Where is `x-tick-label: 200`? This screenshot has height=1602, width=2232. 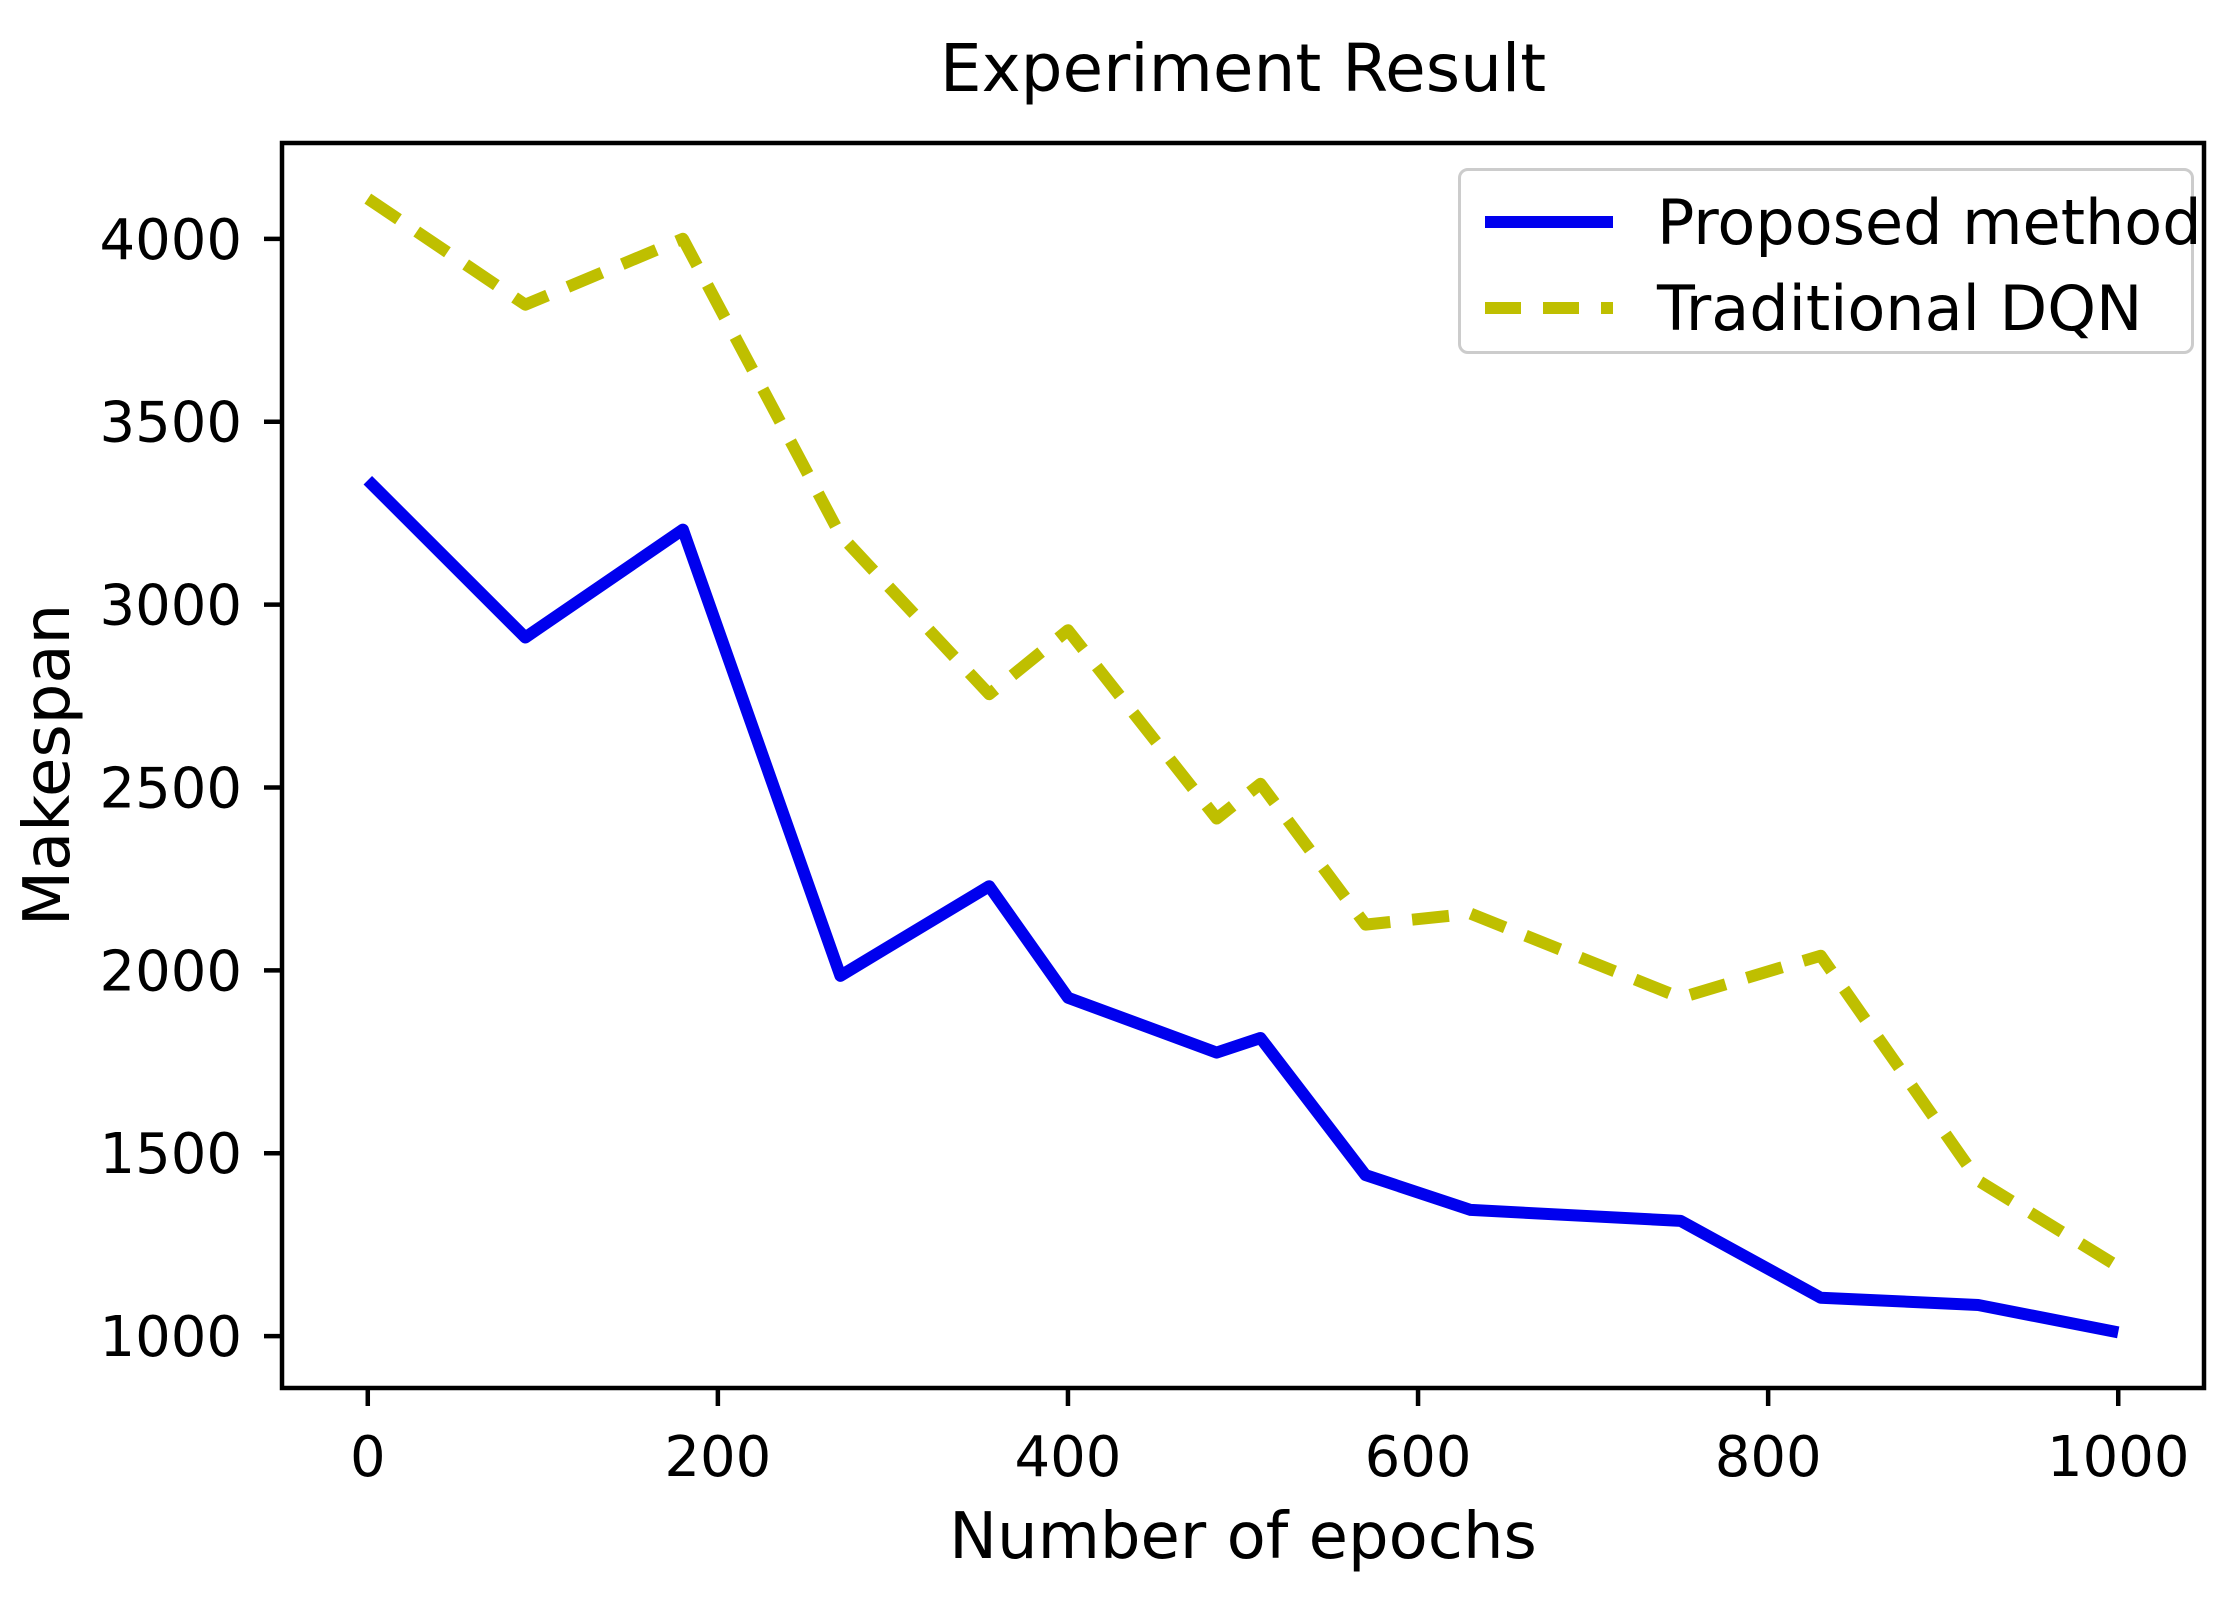 x-tick-label: 200 is located at coordinates (717, 1457).